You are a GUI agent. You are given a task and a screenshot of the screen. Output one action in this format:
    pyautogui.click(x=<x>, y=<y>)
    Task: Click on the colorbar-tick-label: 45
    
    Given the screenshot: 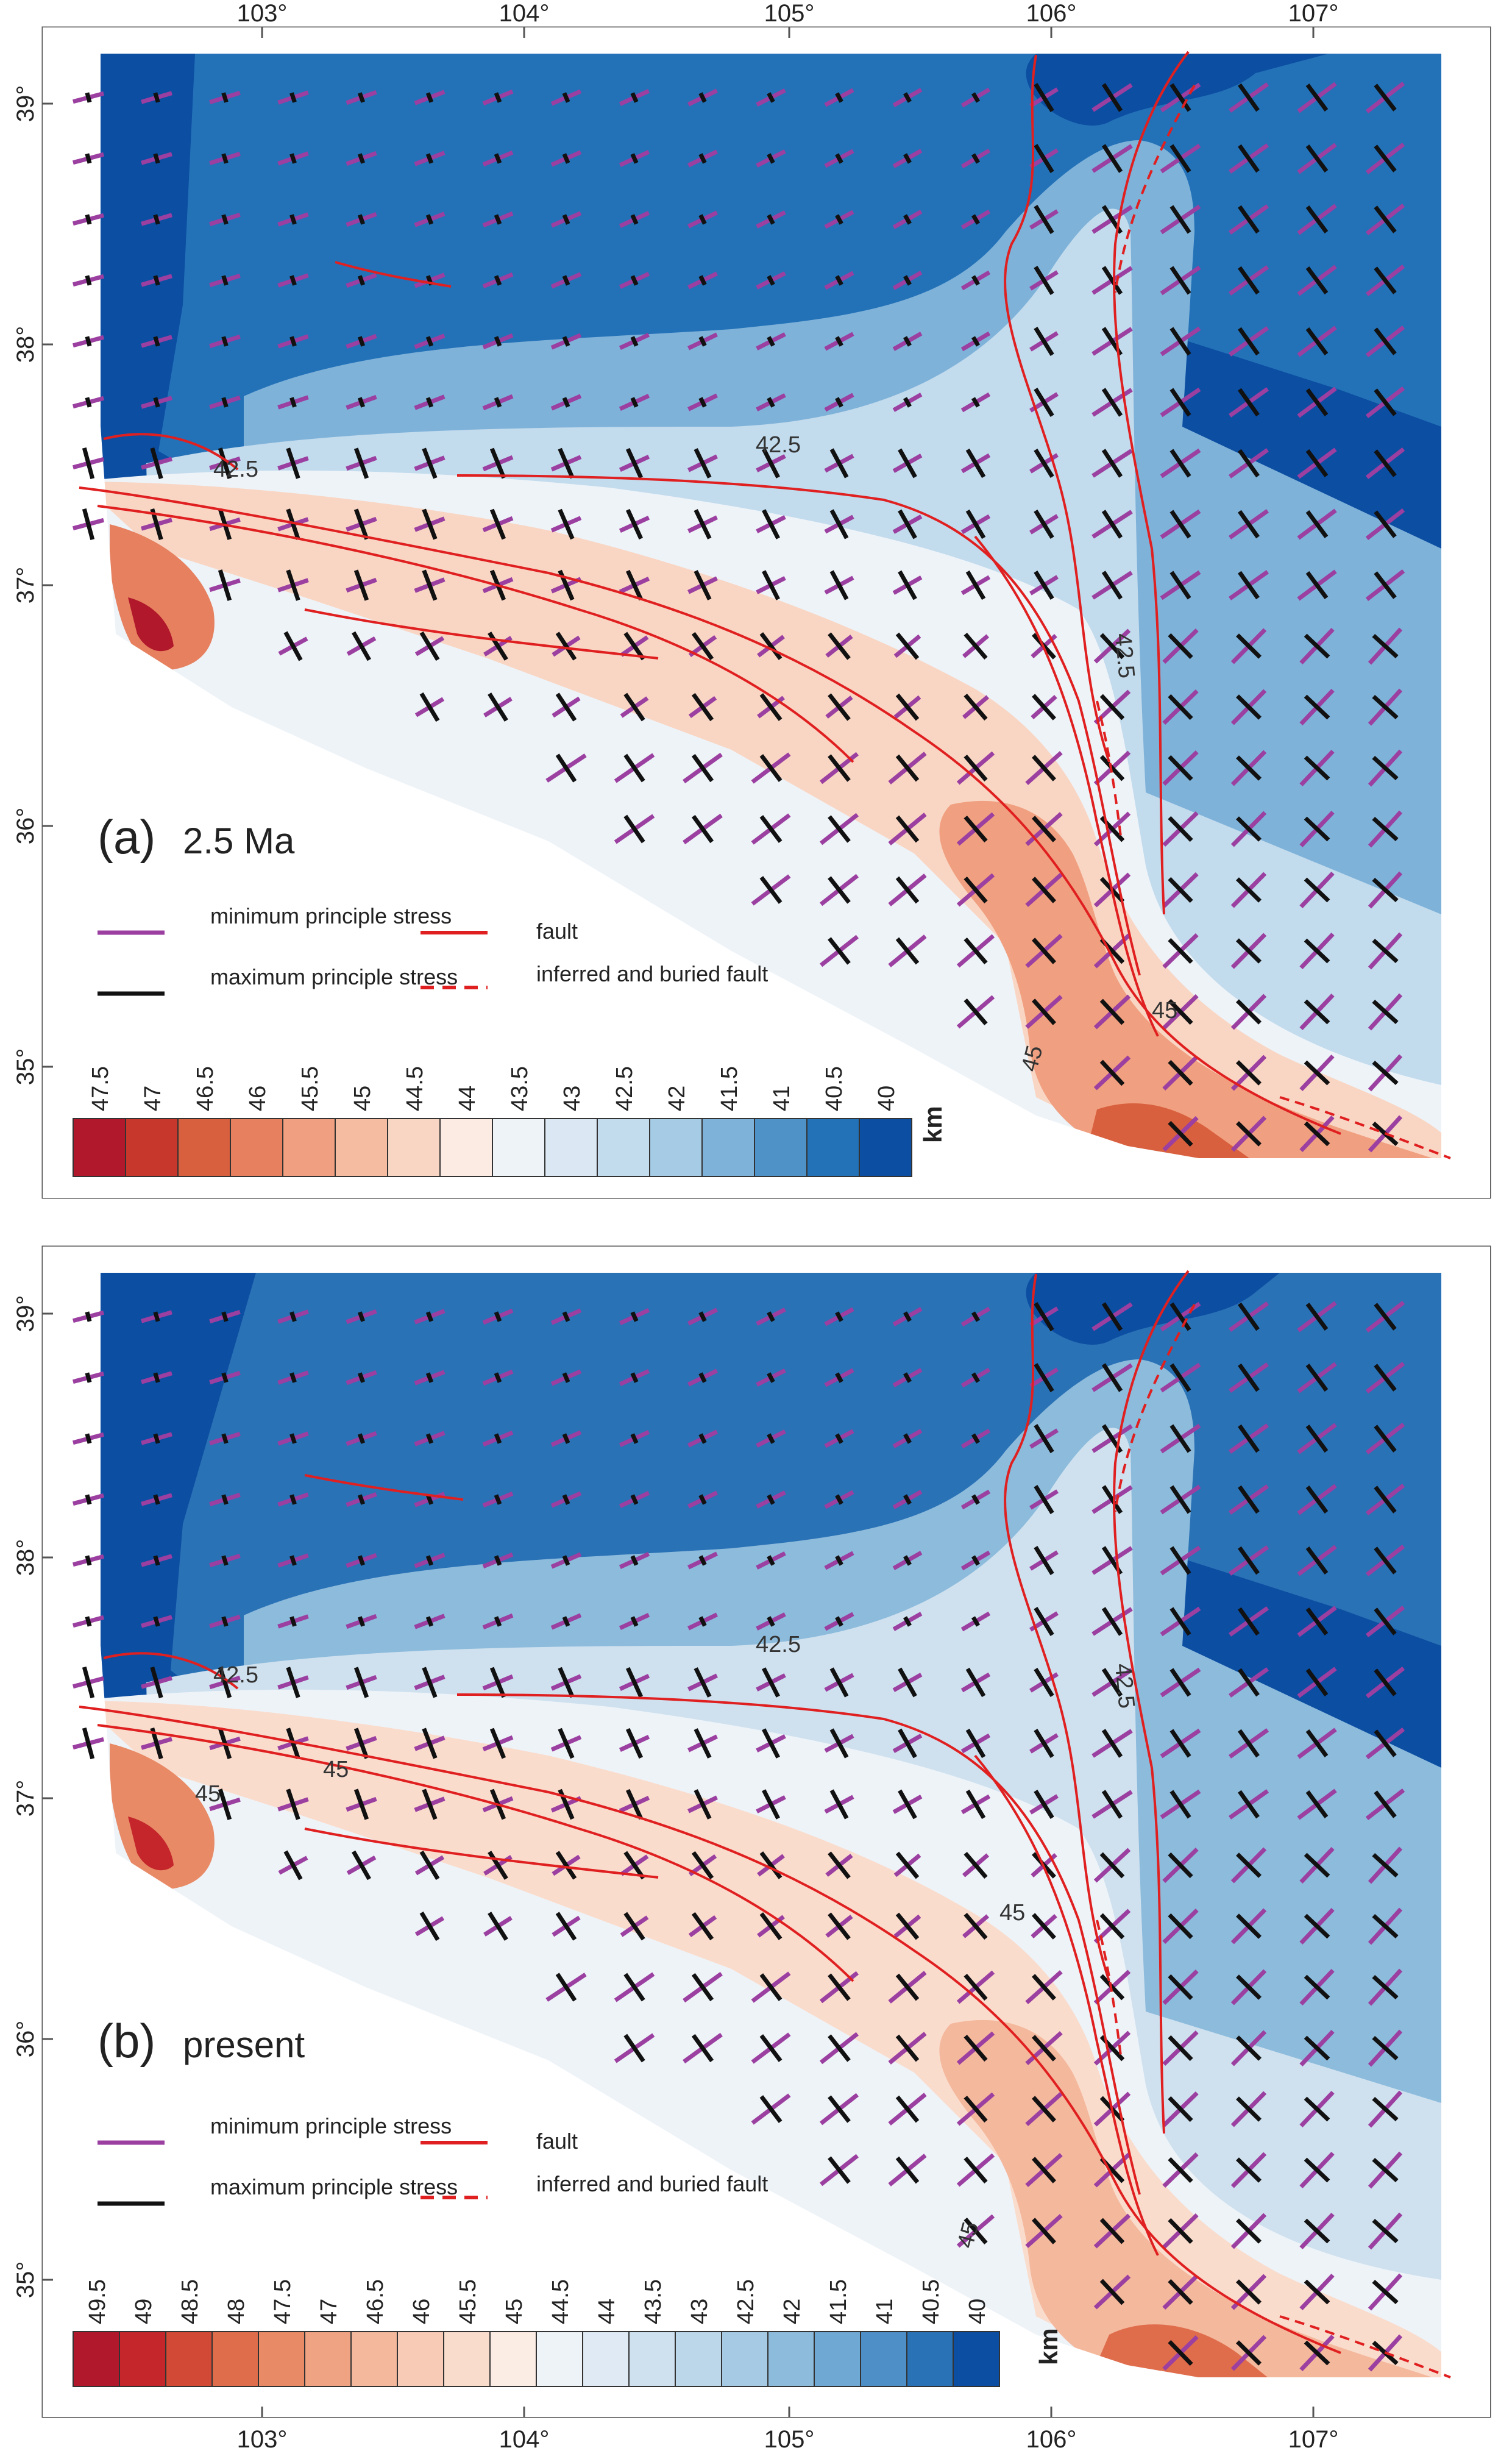 What is the action you would take?
    pyautogui.click(x=362, y=1099)
    